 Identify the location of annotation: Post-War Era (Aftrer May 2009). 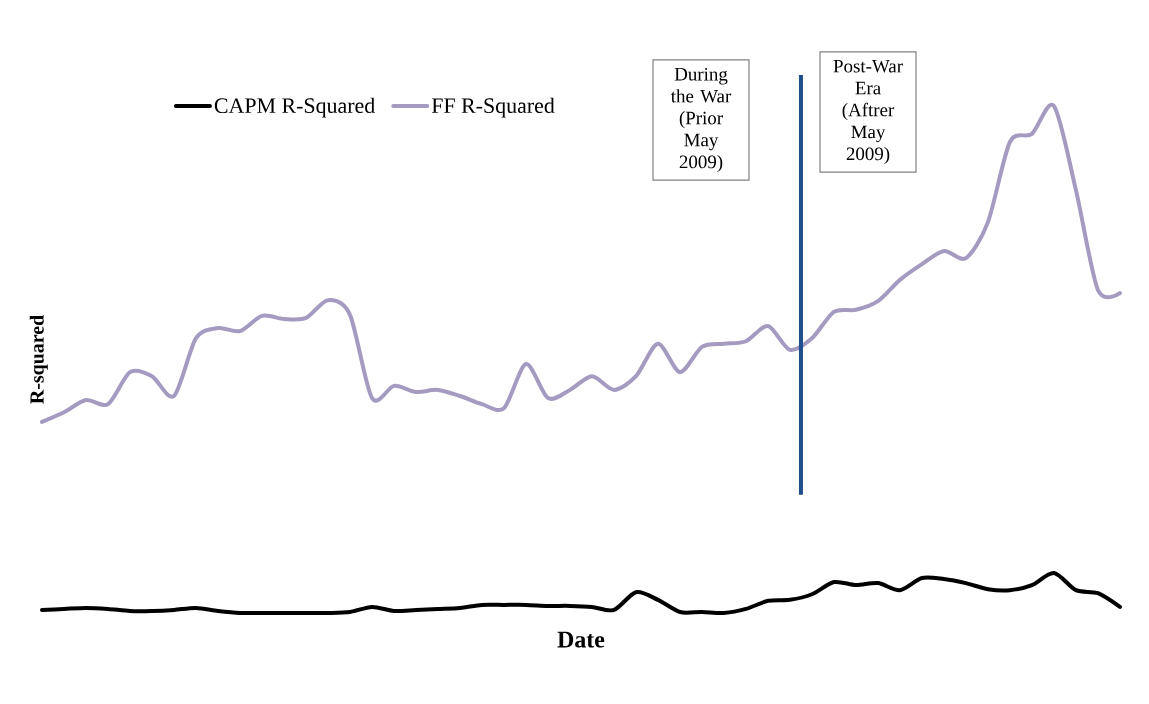
(868, 112).